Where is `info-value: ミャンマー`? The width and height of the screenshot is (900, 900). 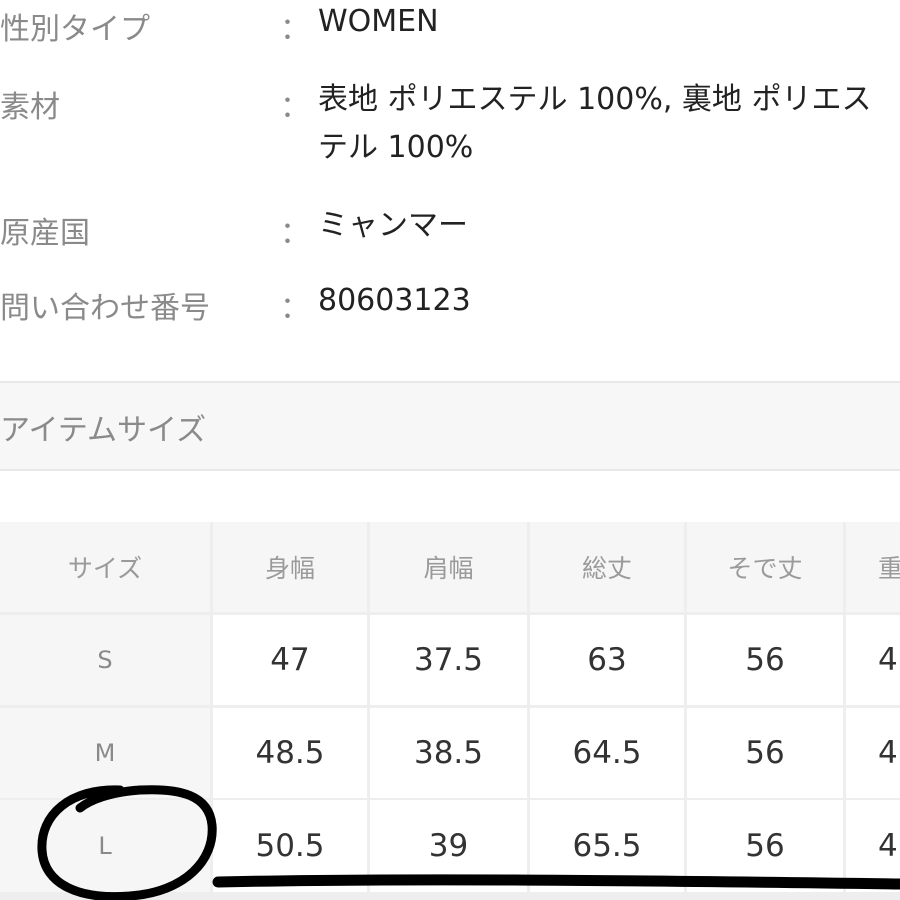
info-value: ミャンマー is located at coordinates (393, 225).